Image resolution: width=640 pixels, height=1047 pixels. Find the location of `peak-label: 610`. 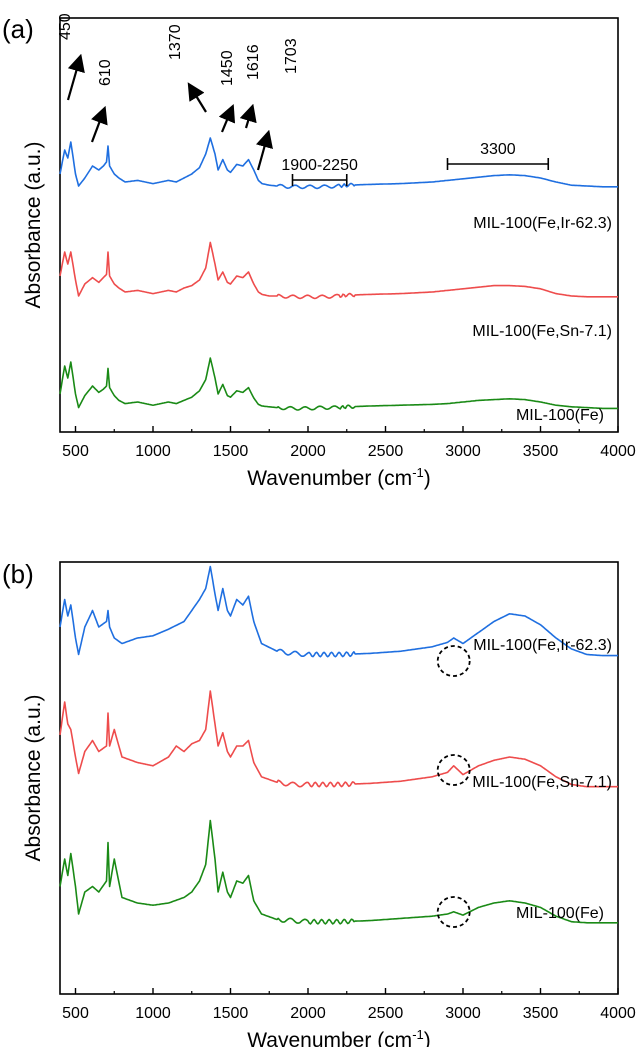

peak-label: 610 is located at coordinates (105, 72).